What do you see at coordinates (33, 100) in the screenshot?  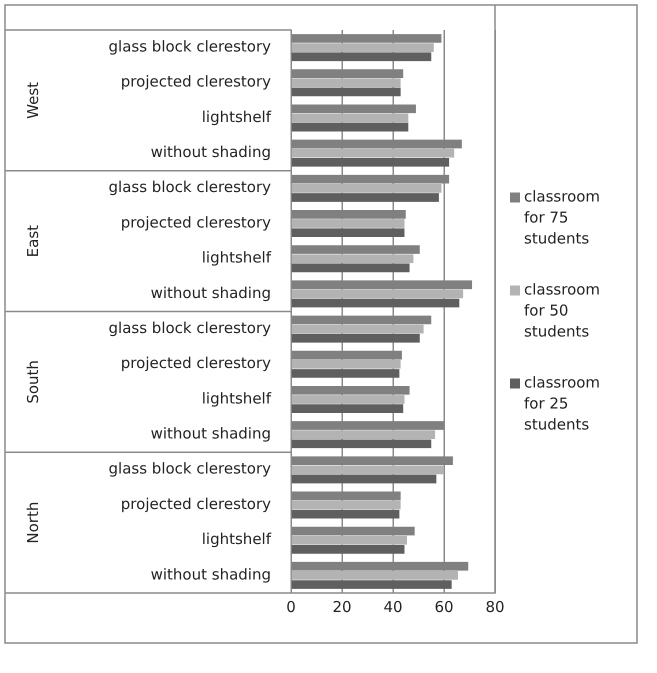 I see `text: West` at bounding box center [33, 100].